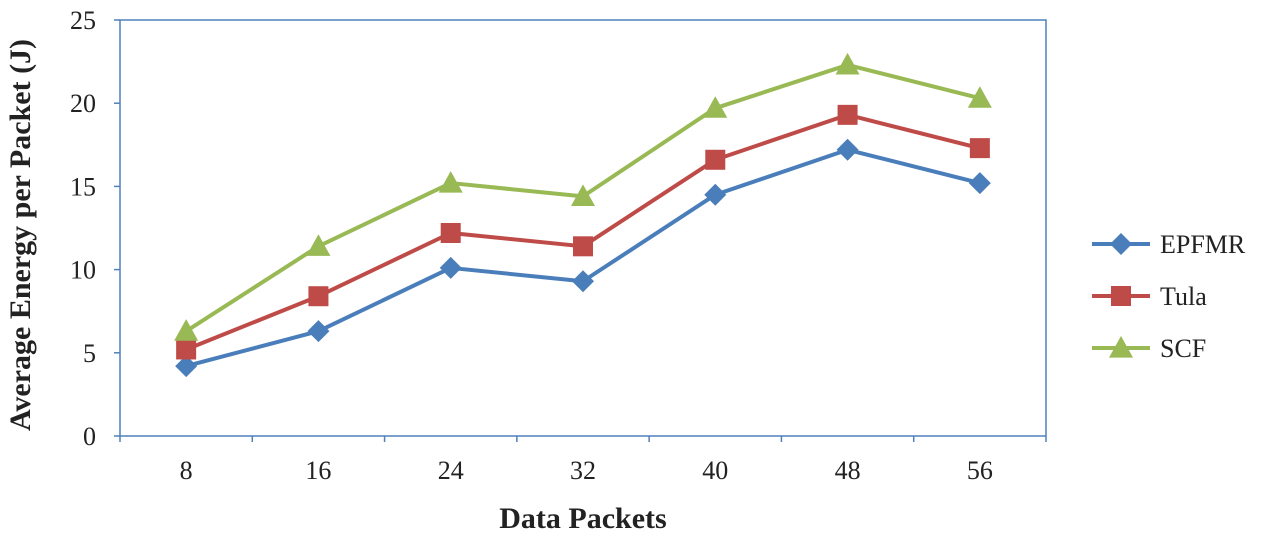 This screenshot has height=541, width=1262. What do you see at coordinates (583, 470) in the screenshot?
I see `x-tick-label: 32` at bounding box center [583, 470].